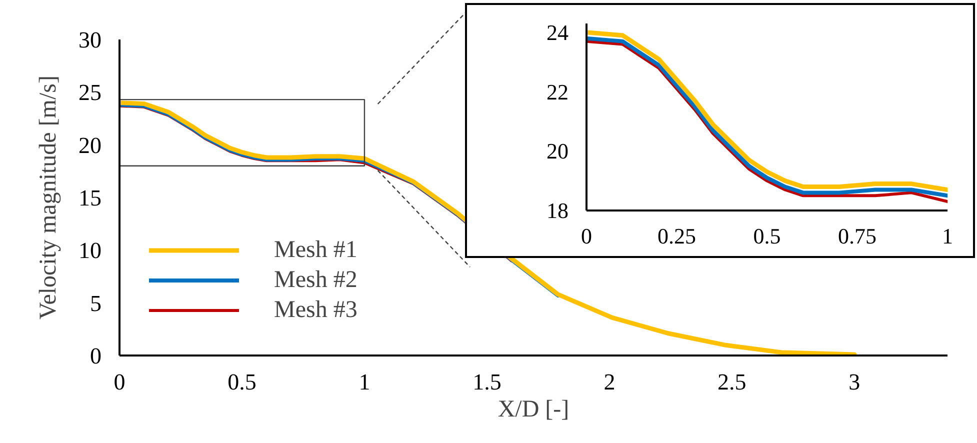  Describe the element at coordinates (857, 236) in the screenshot. I see `x-tick-label: 0.75` at that location.